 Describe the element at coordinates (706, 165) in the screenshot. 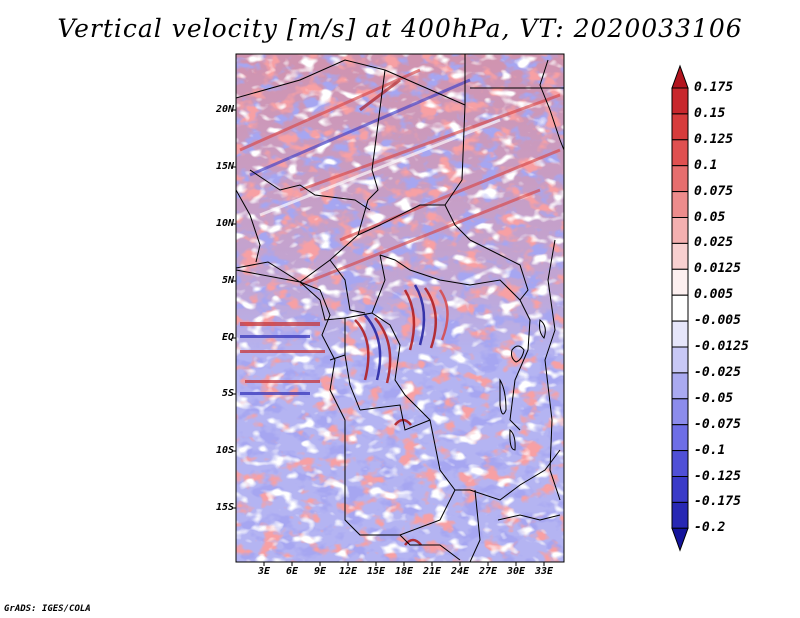

I see `colorbar-level-label: 0.1` at that location.